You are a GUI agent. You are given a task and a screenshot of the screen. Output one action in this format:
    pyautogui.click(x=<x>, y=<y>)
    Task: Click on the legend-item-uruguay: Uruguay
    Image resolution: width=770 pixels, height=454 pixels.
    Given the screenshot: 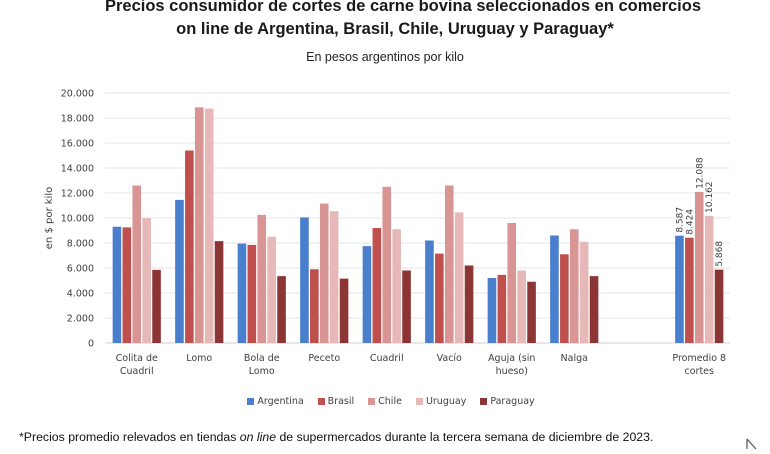 What is the action you would take?
    pyautogui.click(x=441, y=401)
    